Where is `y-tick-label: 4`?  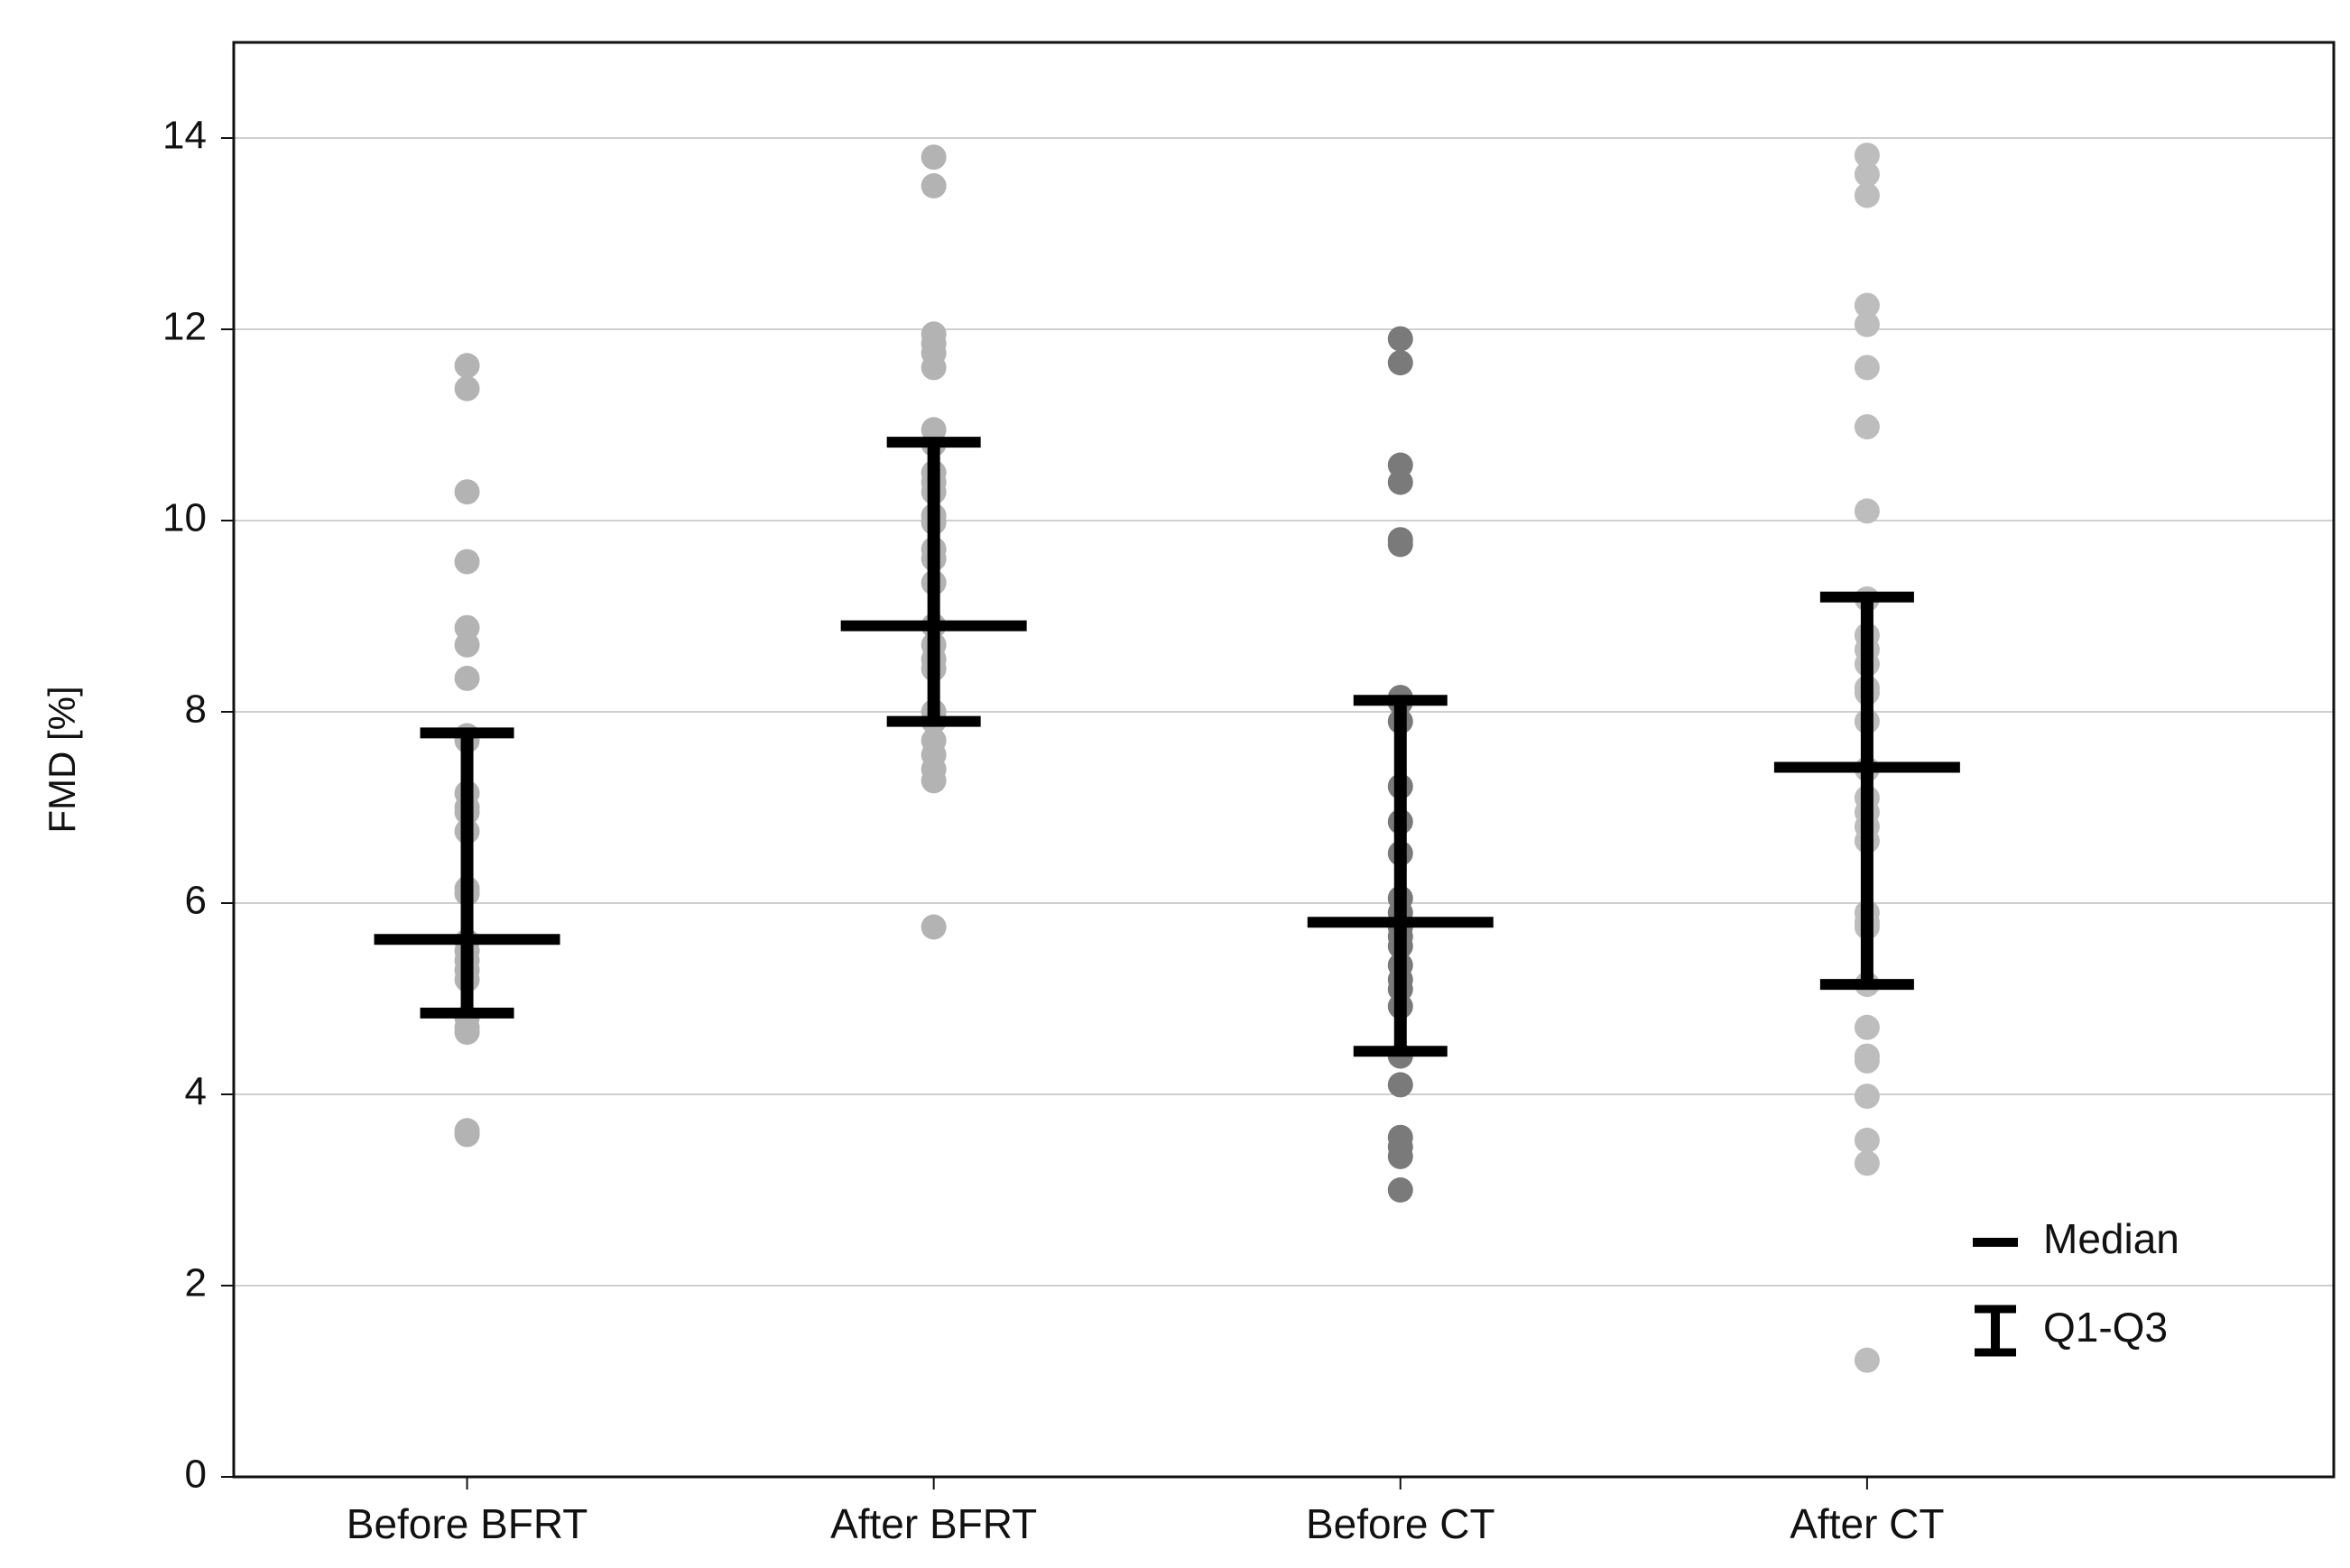
y-tick-label: 4 is located at coordinates (196, 1092).